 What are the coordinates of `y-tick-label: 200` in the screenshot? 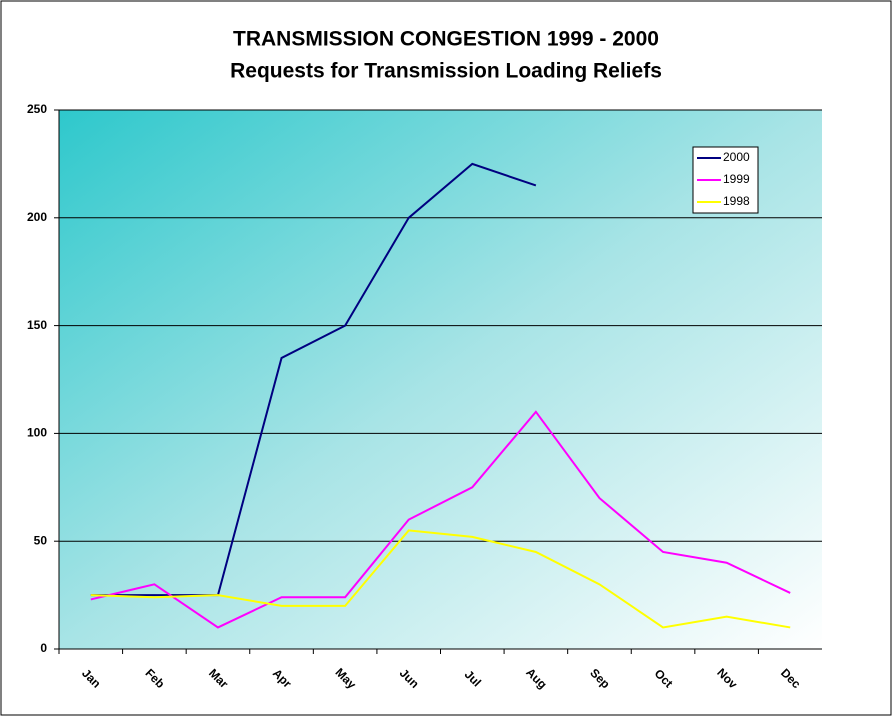 It's located at (37, 217).